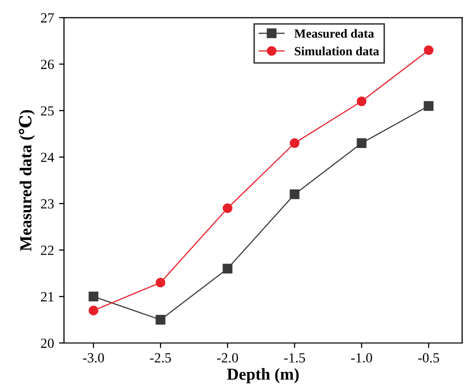 The height and width of the screenshot is (392, 474). I want to click on x-tick-label: -0.5, so click(429, 358).